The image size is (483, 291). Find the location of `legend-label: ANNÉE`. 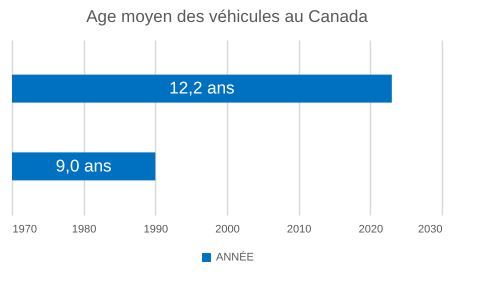

legend-label: ANNÉE is located at coordinates (235, 257).